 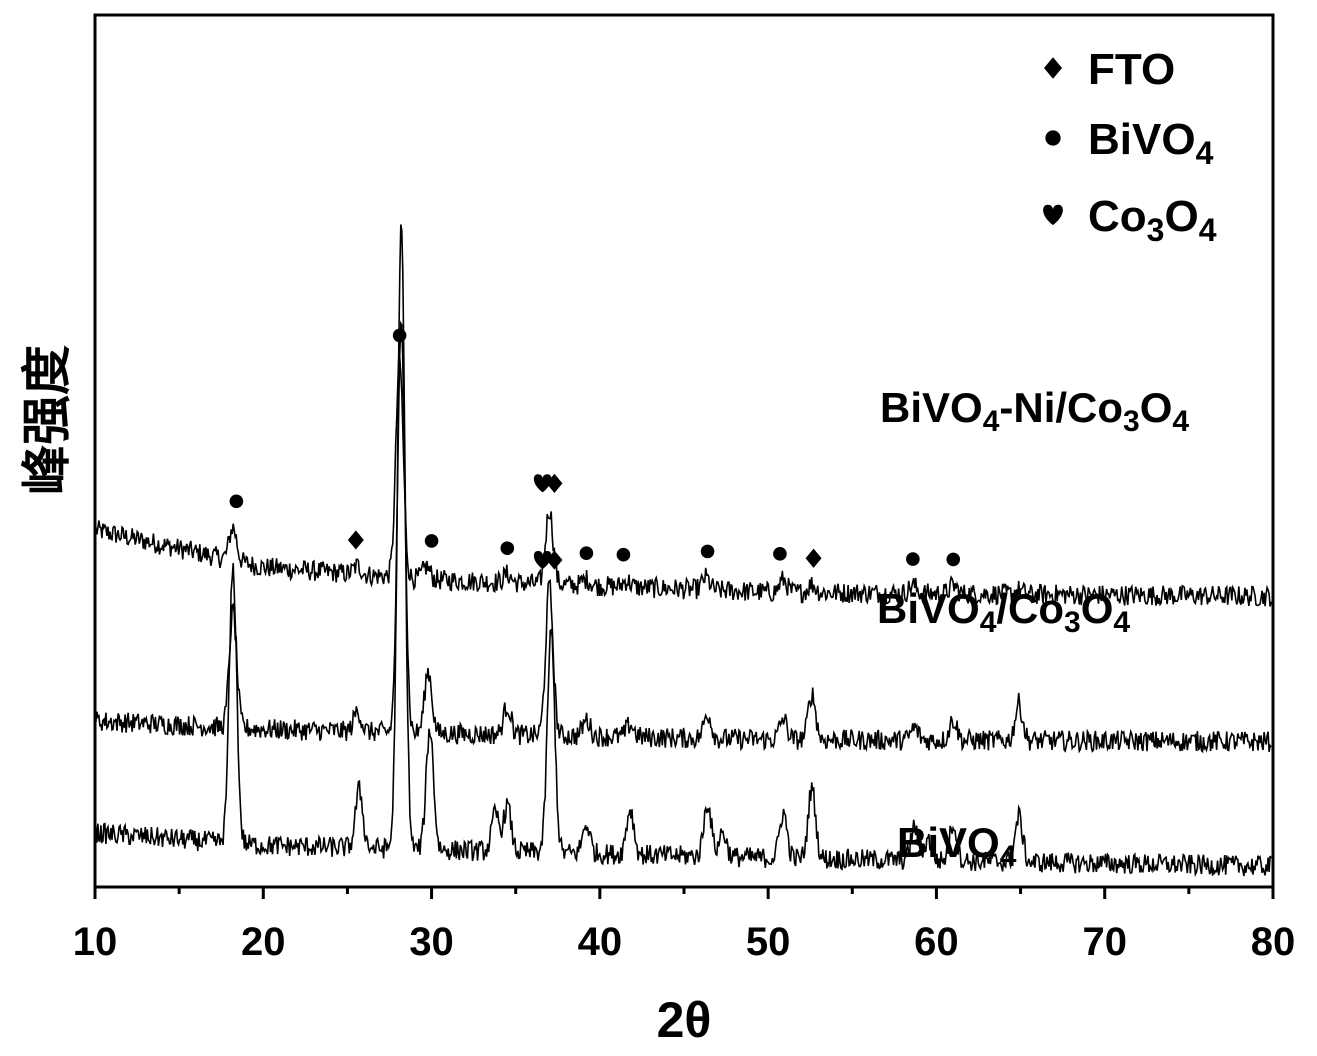 I want to click on x-tick-label: 80, so click(x=1273, y=942).